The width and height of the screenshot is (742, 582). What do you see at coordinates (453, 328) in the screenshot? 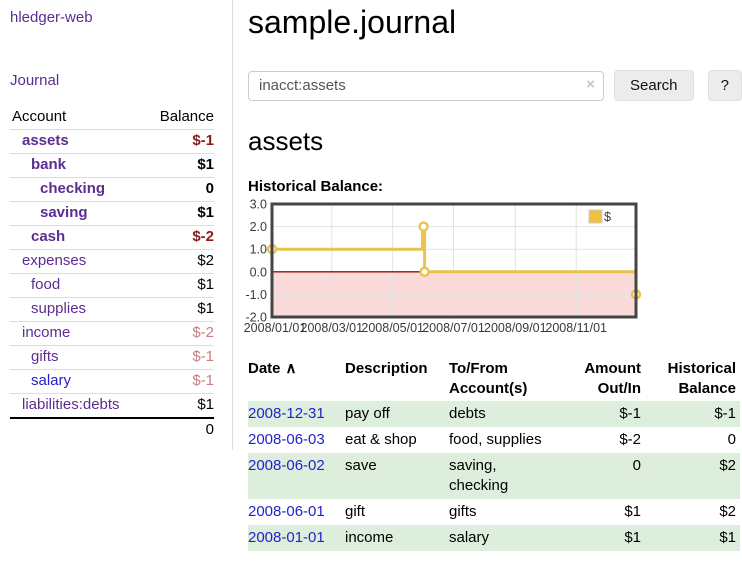
I see `svg-text: 2008/07/01` at bounding box center [453, 328].